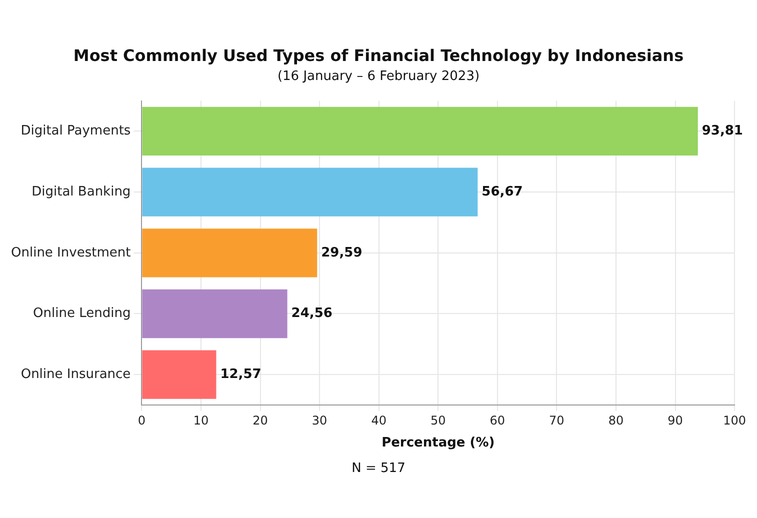 This screenshot has width=757, height=518. Describe the element at coordinates (82, 314) in the screenshot. I see `y-tick-label: Online Lending` at that location.